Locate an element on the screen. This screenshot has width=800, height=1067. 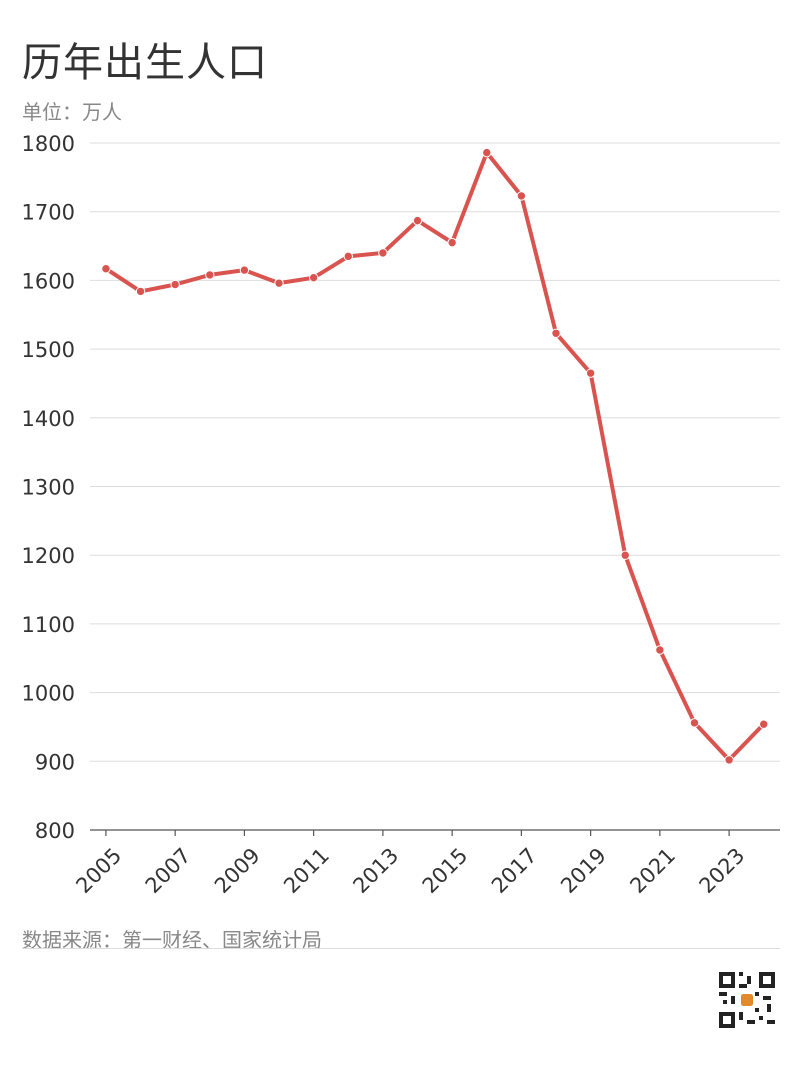
x-tick-label: 2015 is located at coordinates (445, 870).